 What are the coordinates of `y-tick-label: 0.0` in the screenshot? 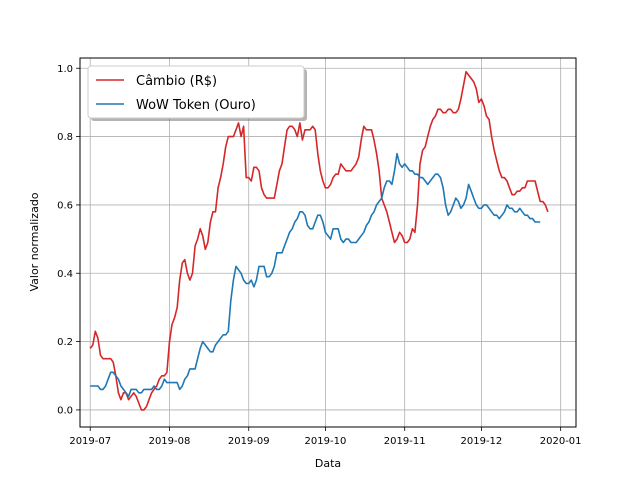 It's located at (65, 410).